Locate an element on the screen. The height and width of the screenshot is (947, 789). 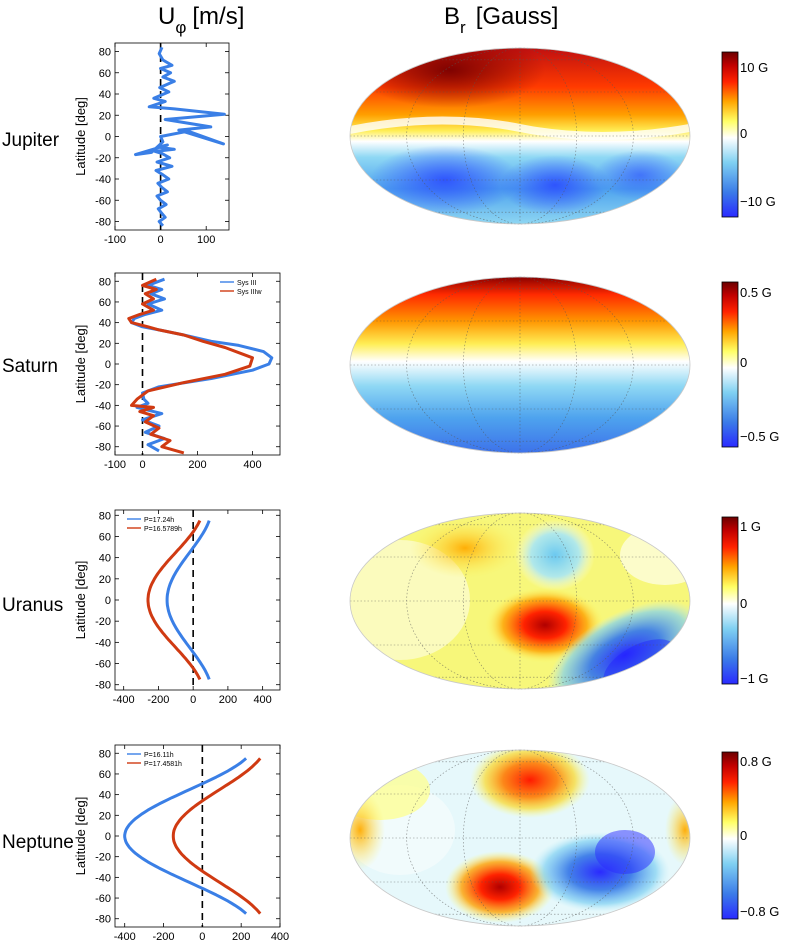
left-column-header: Uφ [m/s] is located at coordinates (201, 20).